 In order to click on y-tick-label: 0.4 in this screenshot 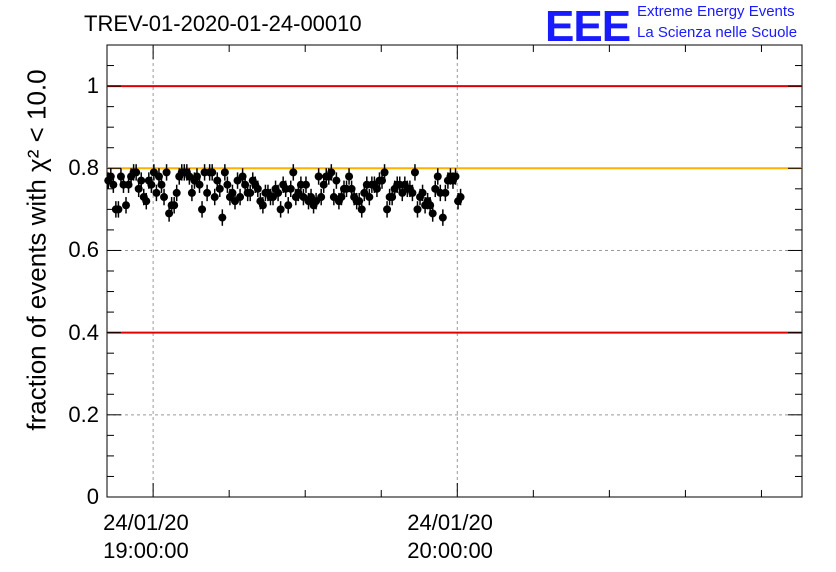, I will do `click(83, 332)`.